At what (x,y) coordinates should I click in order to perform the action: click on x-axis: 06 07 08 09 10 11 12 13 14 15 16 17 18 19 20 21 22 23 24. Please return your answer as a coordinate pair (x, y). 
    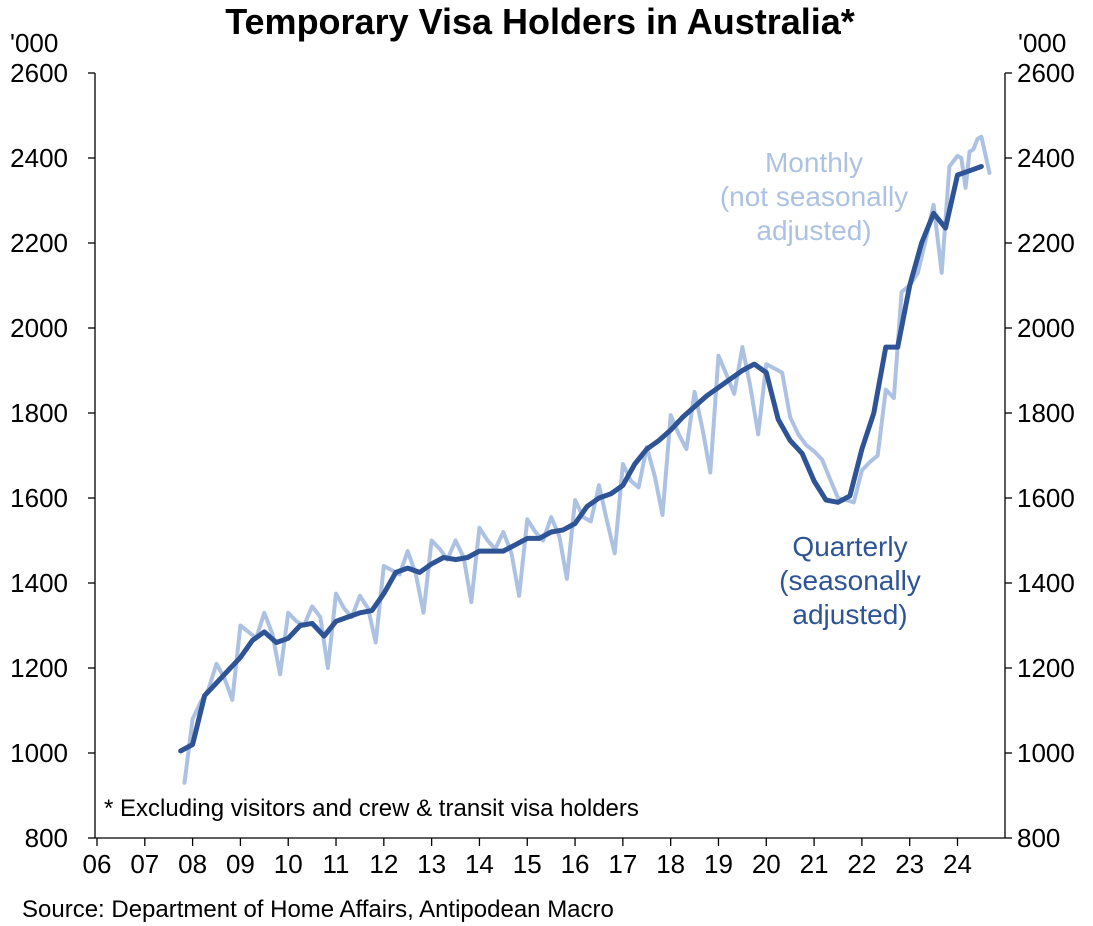
    Looking at the image, I should click on (527, 858).